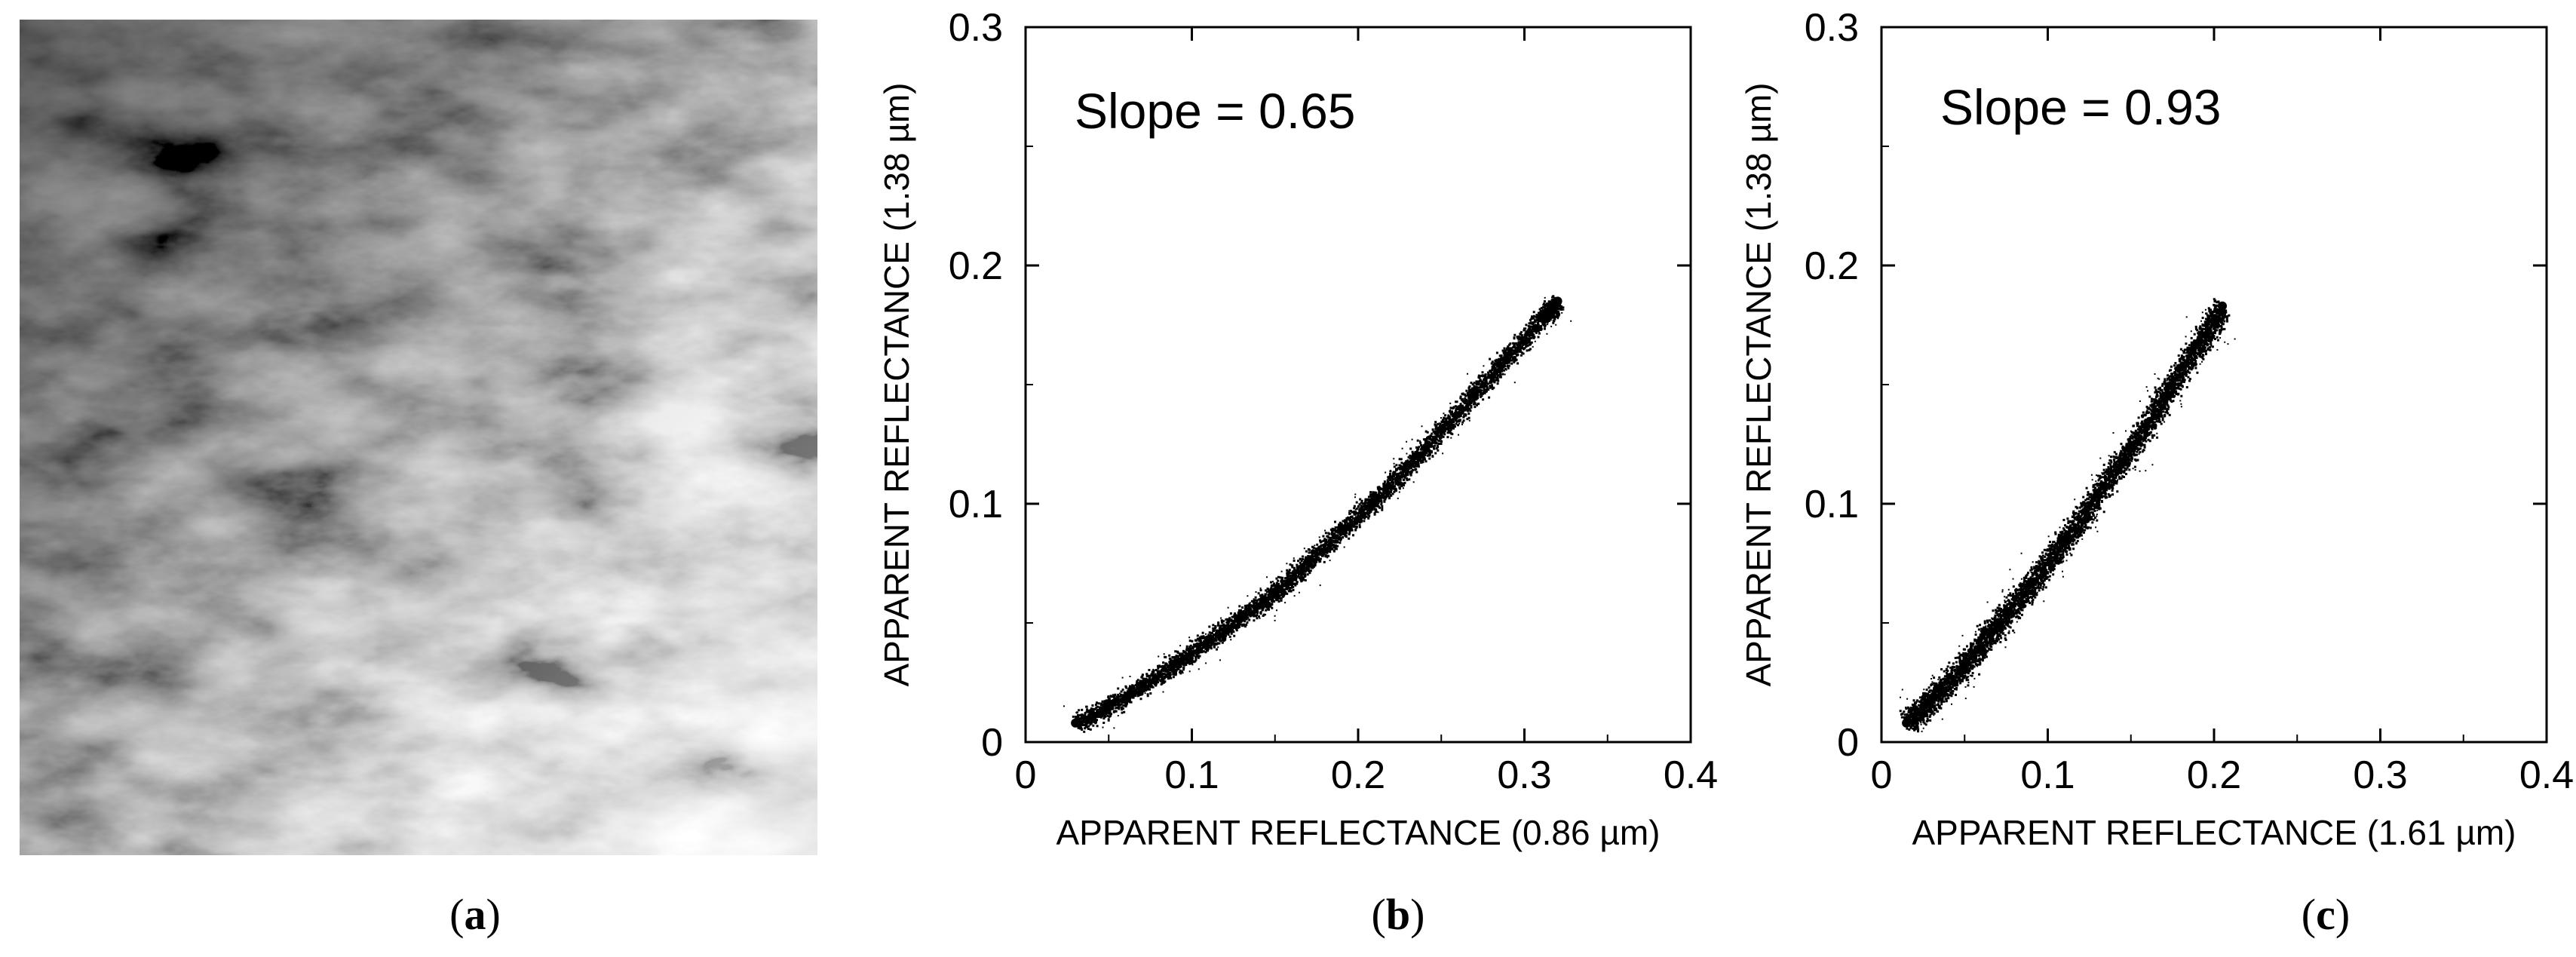 The image size is (2576, 957). What do you see at coordinates (1191, 775) in the screenshot?
I see `chart-b-xtick-label: 0.1` at bounding box center [1191, 775].